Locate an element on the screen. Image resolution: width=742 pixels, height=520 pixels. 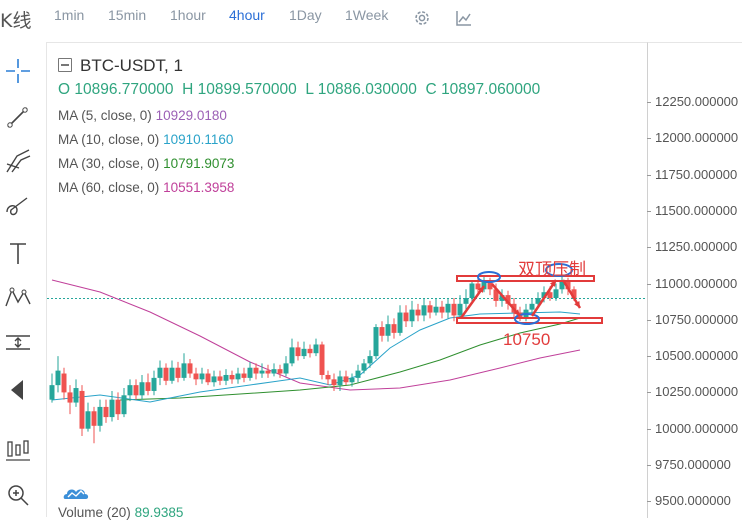
tf-1min: 1min is located at coordinates (69, 15).